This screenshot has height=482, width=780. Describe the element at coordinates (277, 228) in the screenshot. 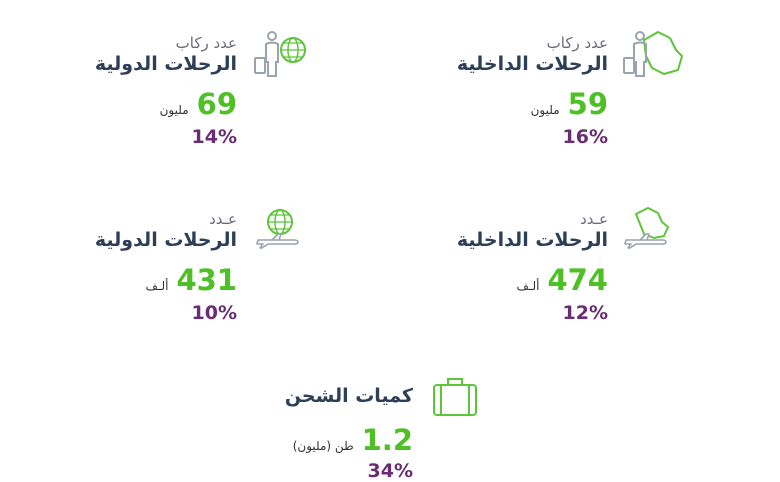

I see `airplane-globe-icon` at that location.